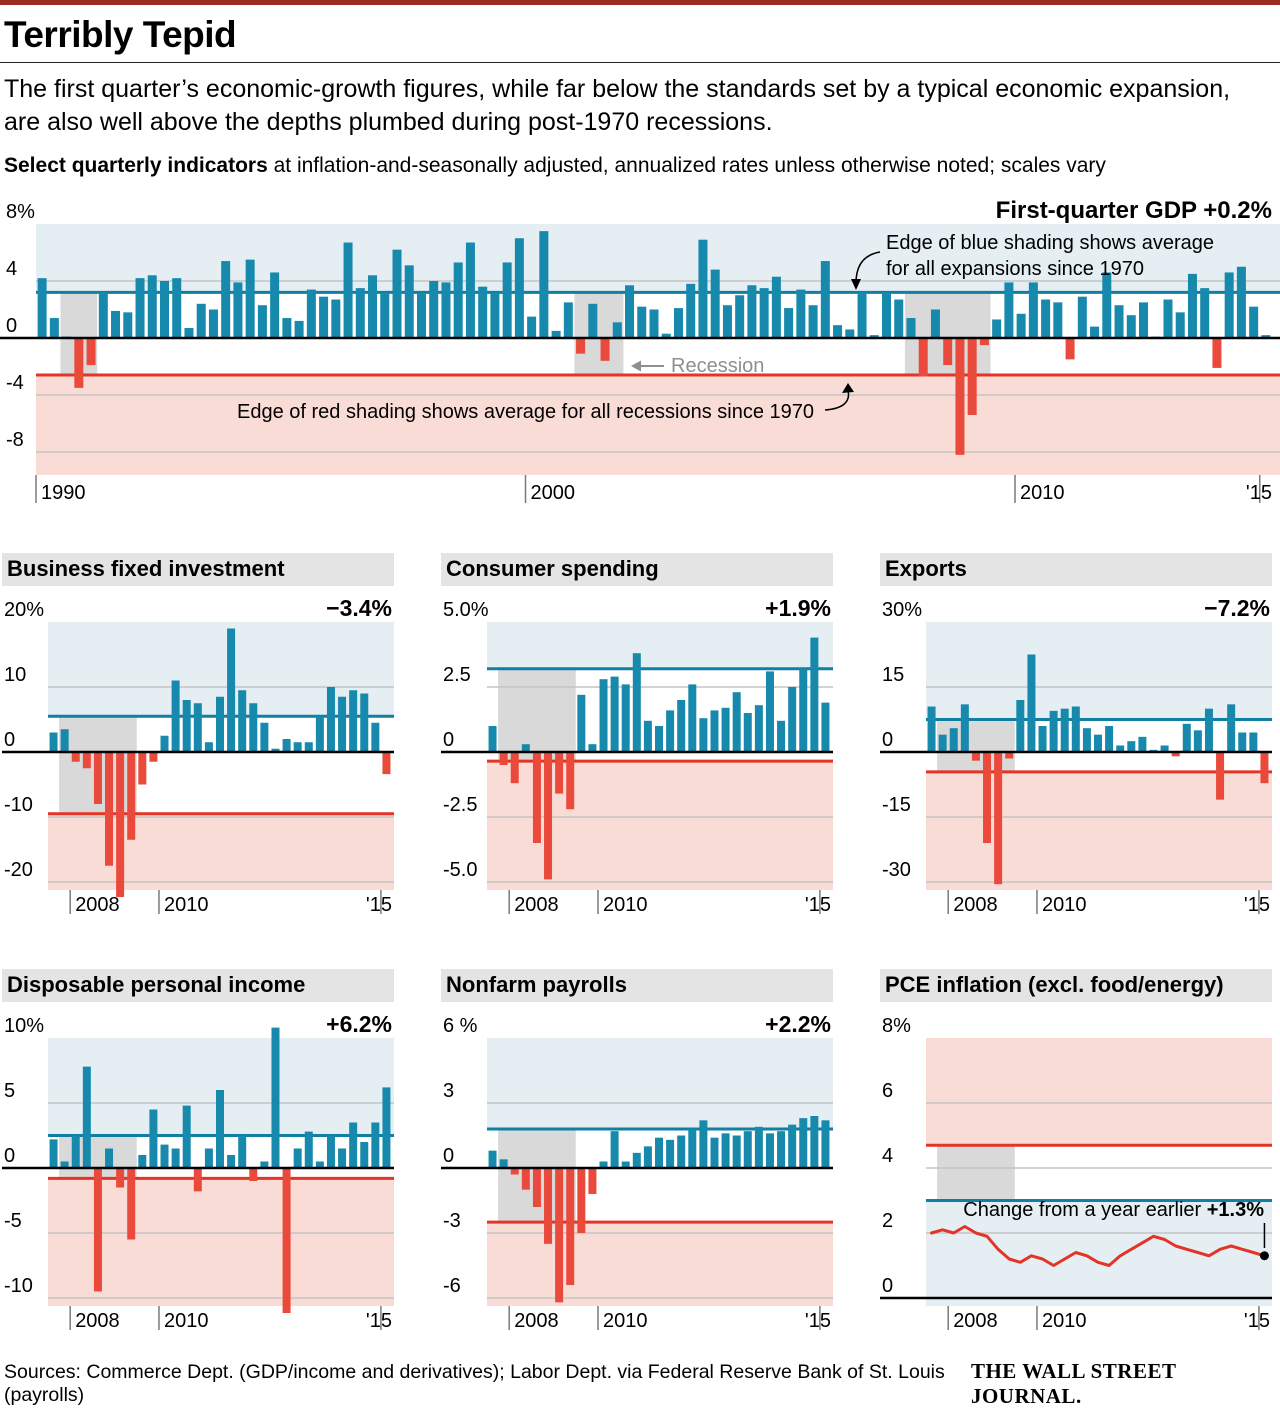  I want to click on recession-band, so click(537, 715).